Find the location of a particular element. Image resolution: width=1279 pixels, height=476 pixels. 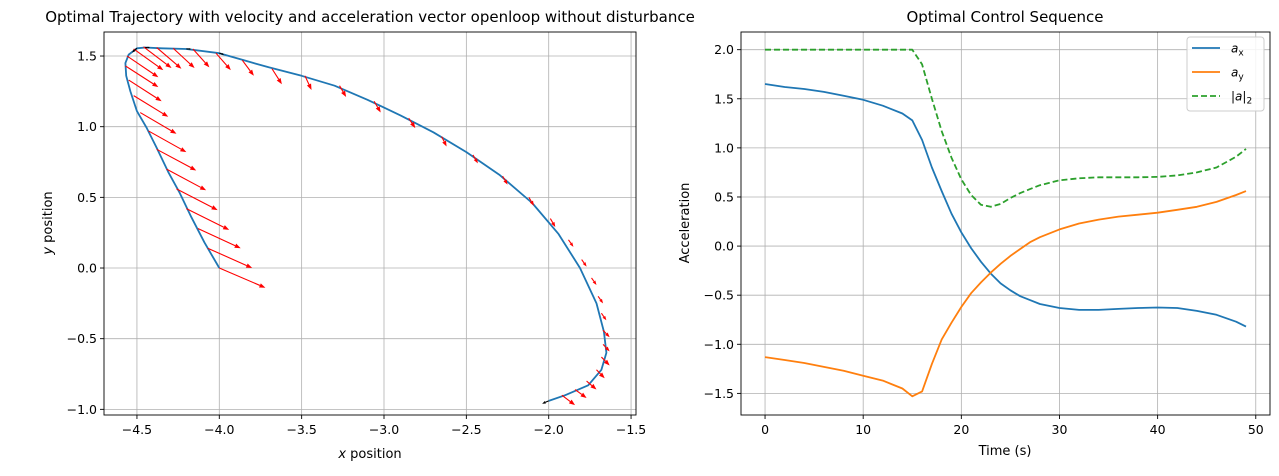

trajectory-x-tick-label: −2.0 is located at coordinates (549, 429).